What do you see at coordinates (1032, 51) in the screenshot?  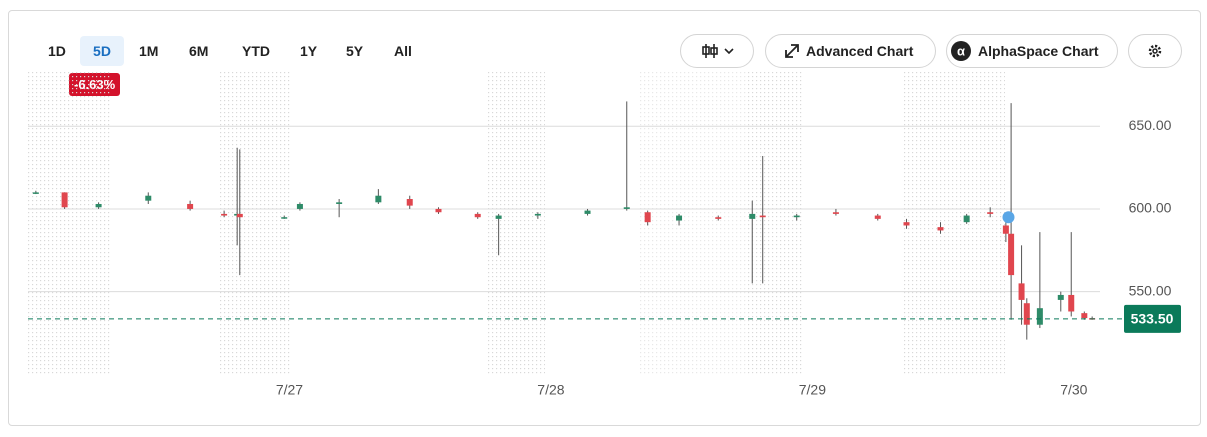 I see `alphaspace-chart-button: AlphaSpace Chart` at bounding box center [1032, 51].